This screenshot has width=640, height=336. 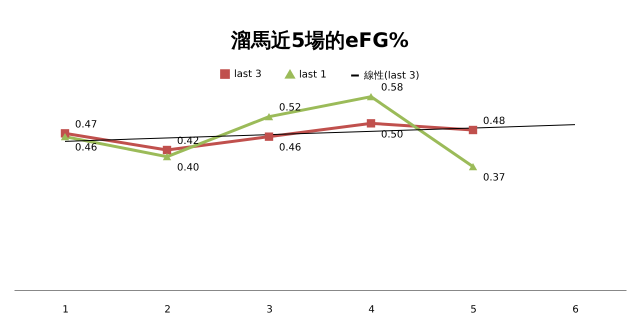 I want to click on legend-label: 線性(last 3), so click(x=391, y=76).